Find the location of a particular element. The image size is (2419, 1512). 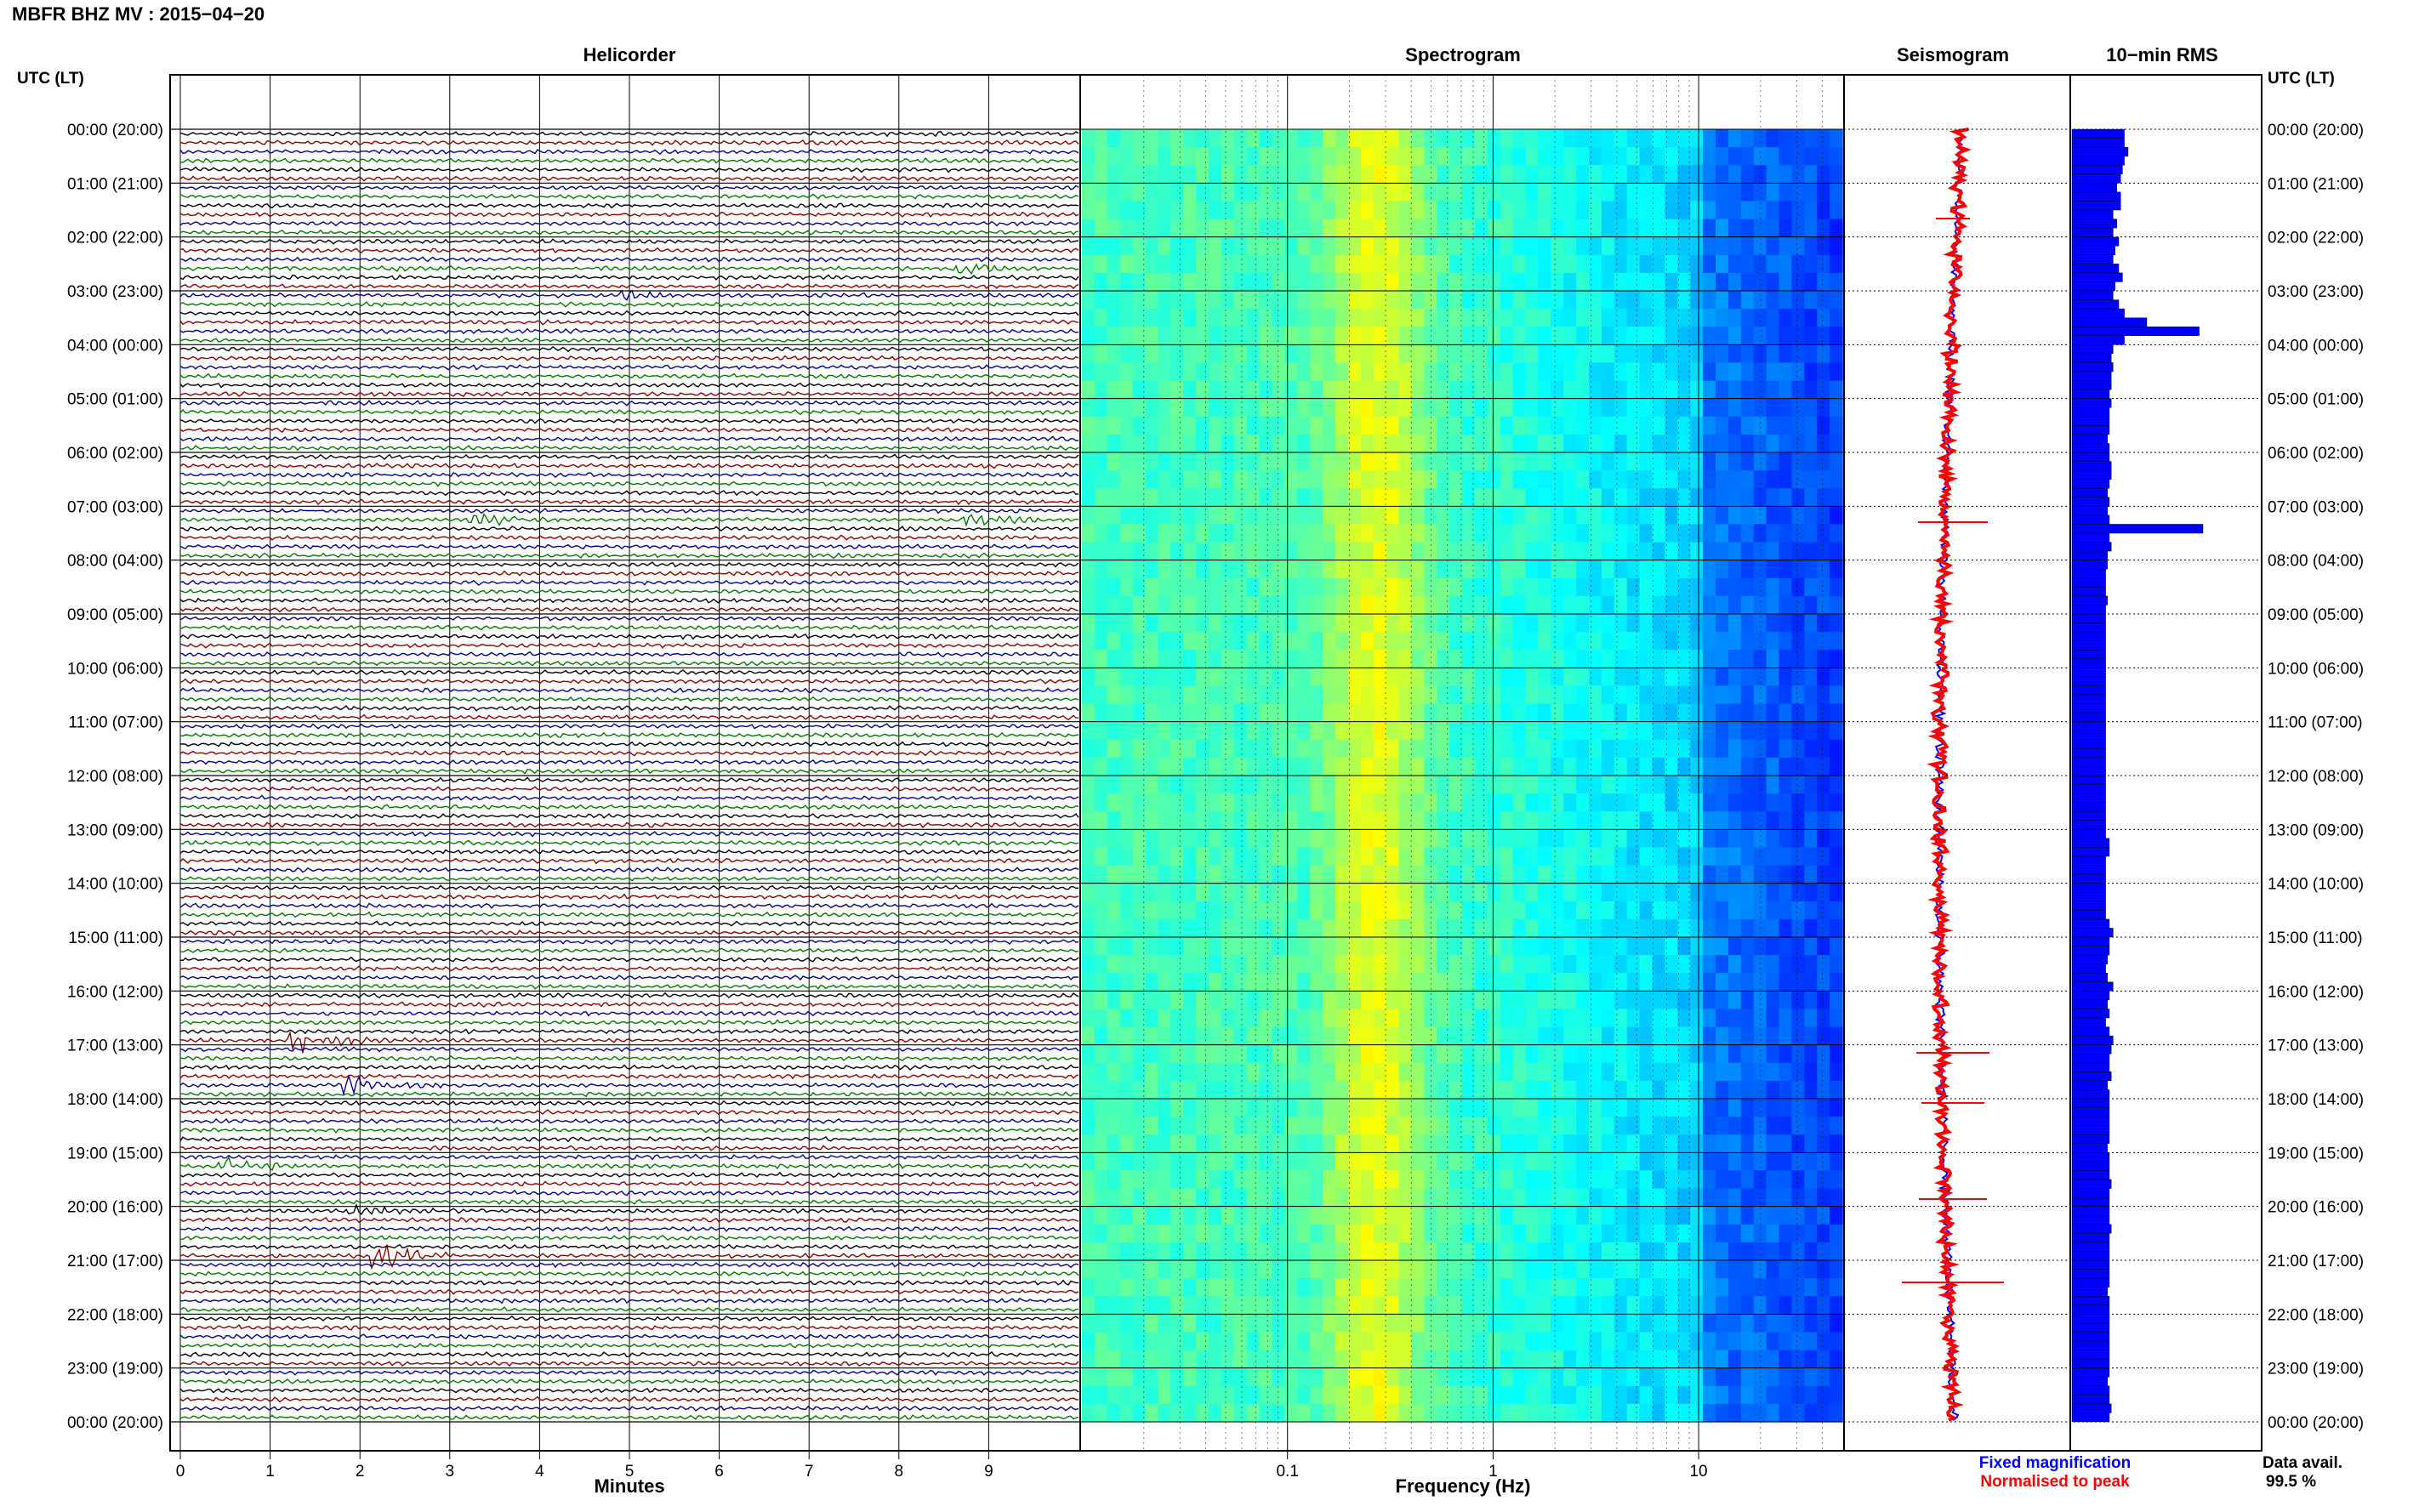

hour-label-right: 22:00 (18:00) is located at coordinates (2316, 1315).